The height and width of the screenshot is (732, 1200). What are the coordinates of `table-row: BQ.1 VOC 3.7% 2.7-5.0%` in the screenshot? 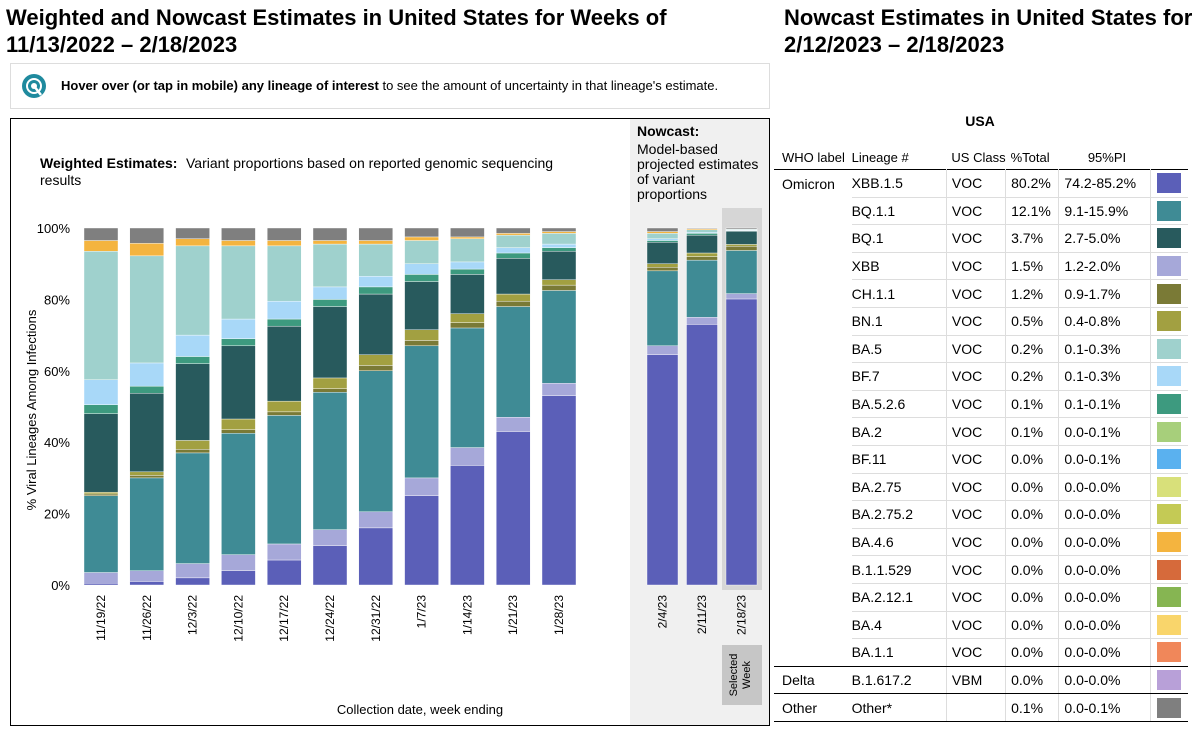 It's located at (981, 238).